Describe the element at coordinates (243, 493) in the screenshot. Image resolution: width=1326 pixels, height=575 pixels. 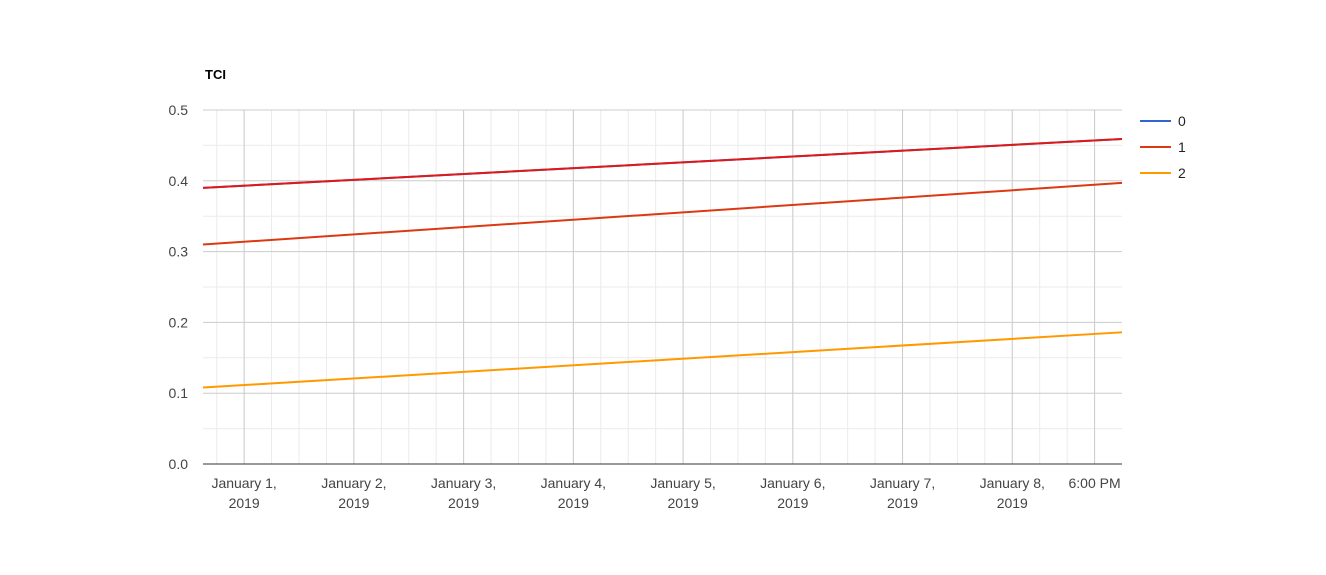
I see `x-tick-label: January 1, 2019` at that location.